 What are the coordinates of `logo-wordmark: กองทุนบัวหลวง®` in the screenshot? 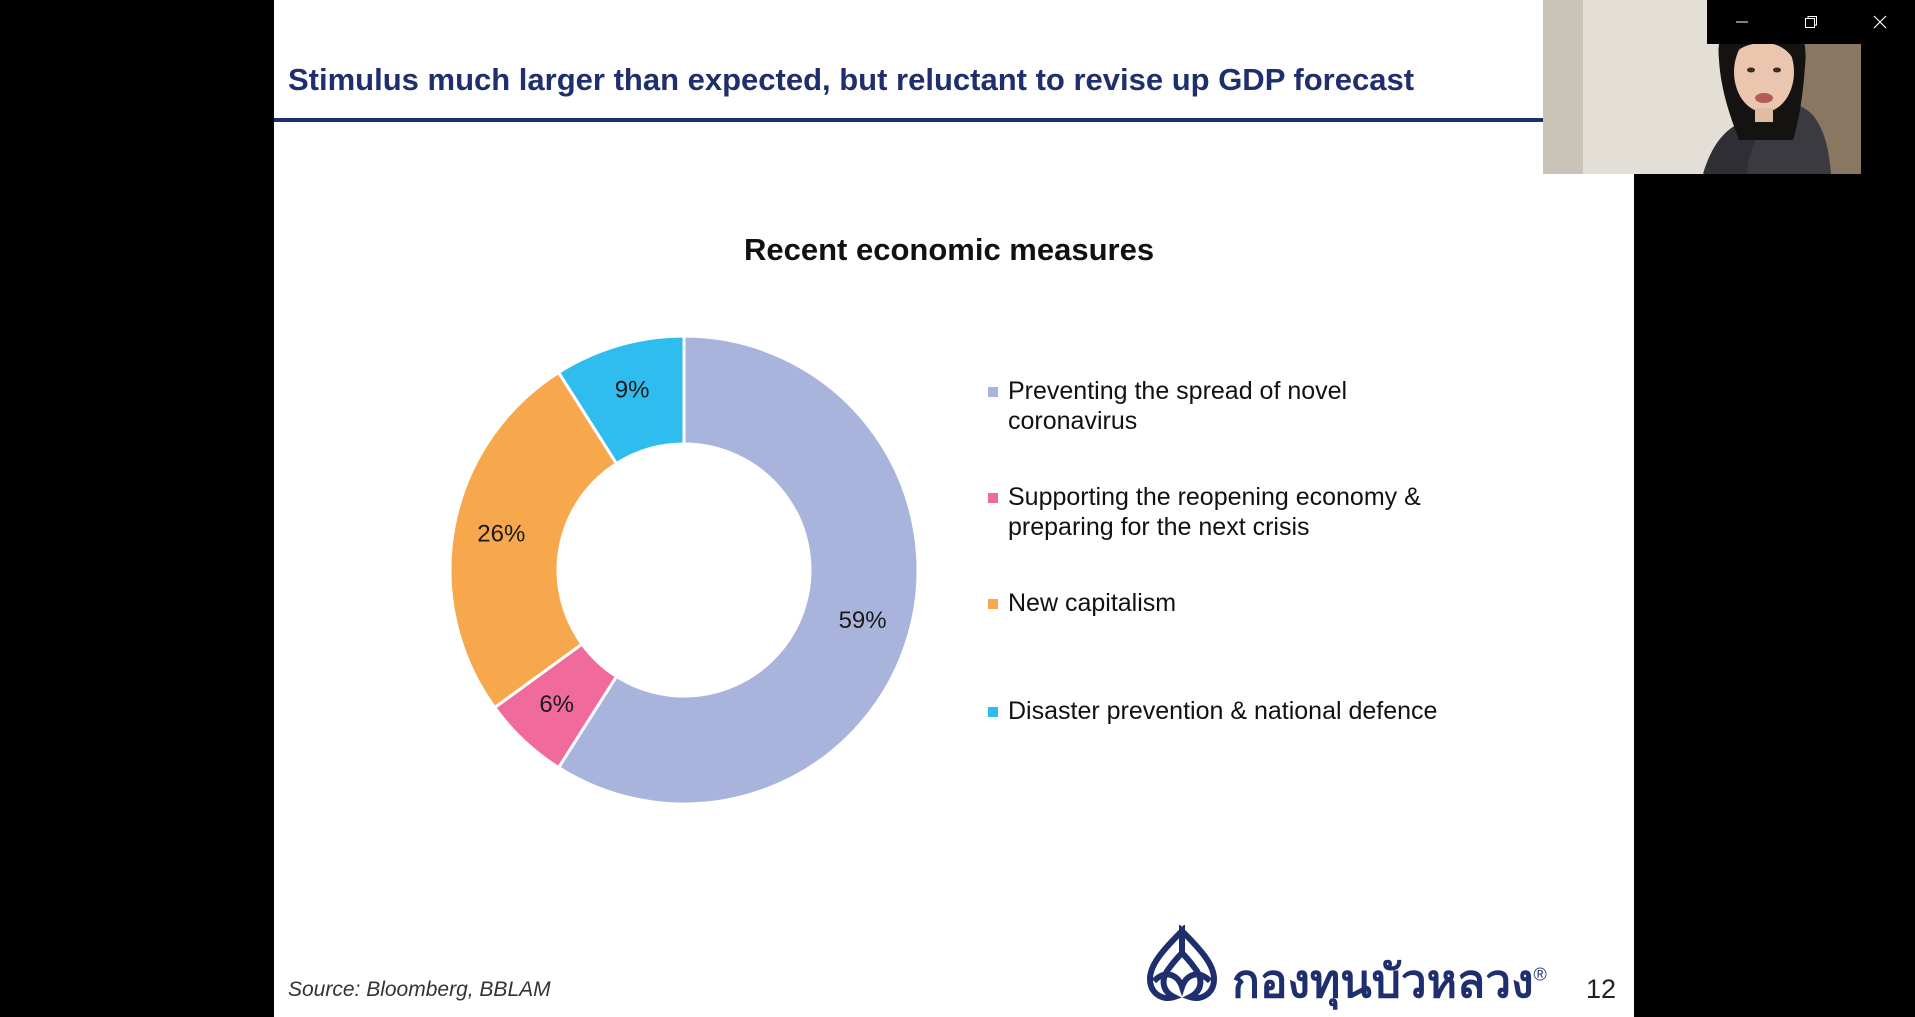 It's located at (1389, 981).